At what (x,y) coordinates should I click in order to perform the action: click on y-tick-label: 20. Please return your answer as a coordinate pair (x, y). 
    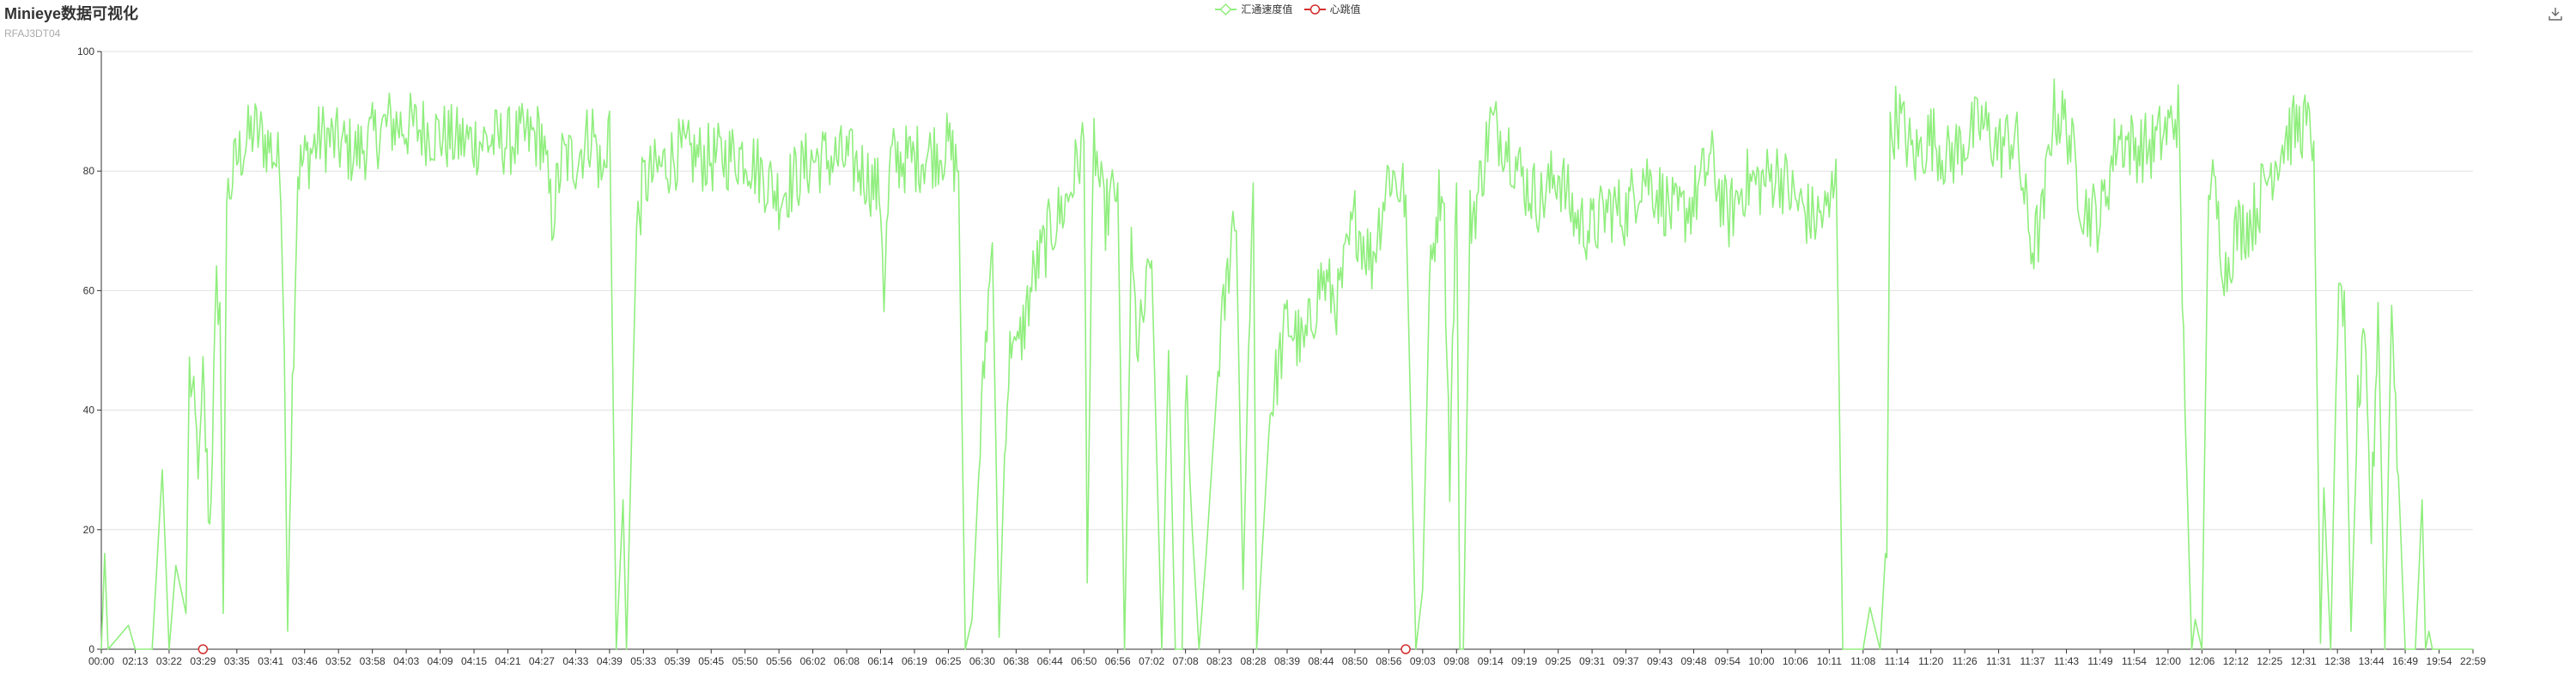
    Looking at the image, I should click on (89, 530).